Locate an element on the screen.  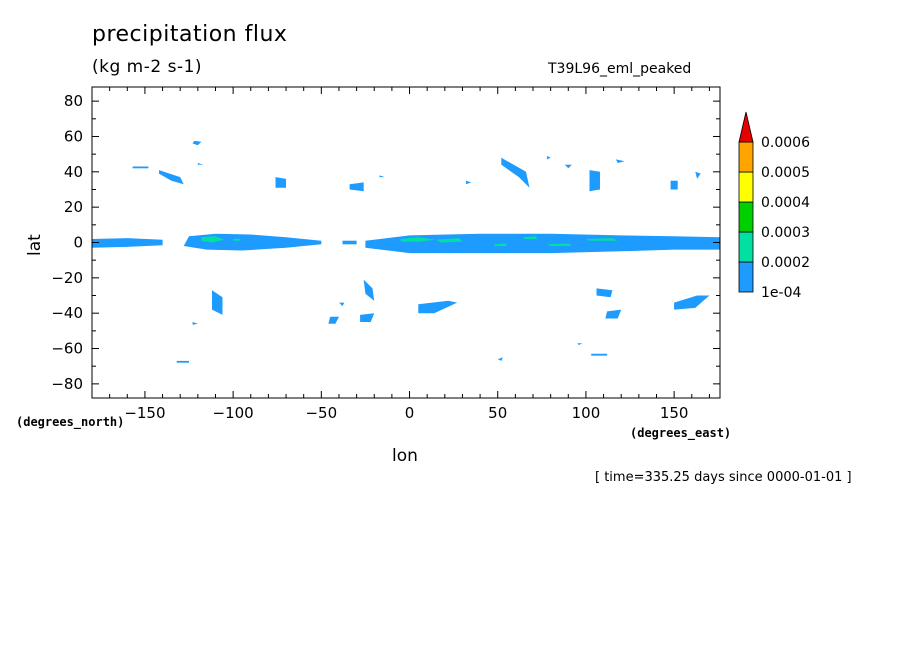
x-tick-label: 150 is located at coordinates (674, 413).